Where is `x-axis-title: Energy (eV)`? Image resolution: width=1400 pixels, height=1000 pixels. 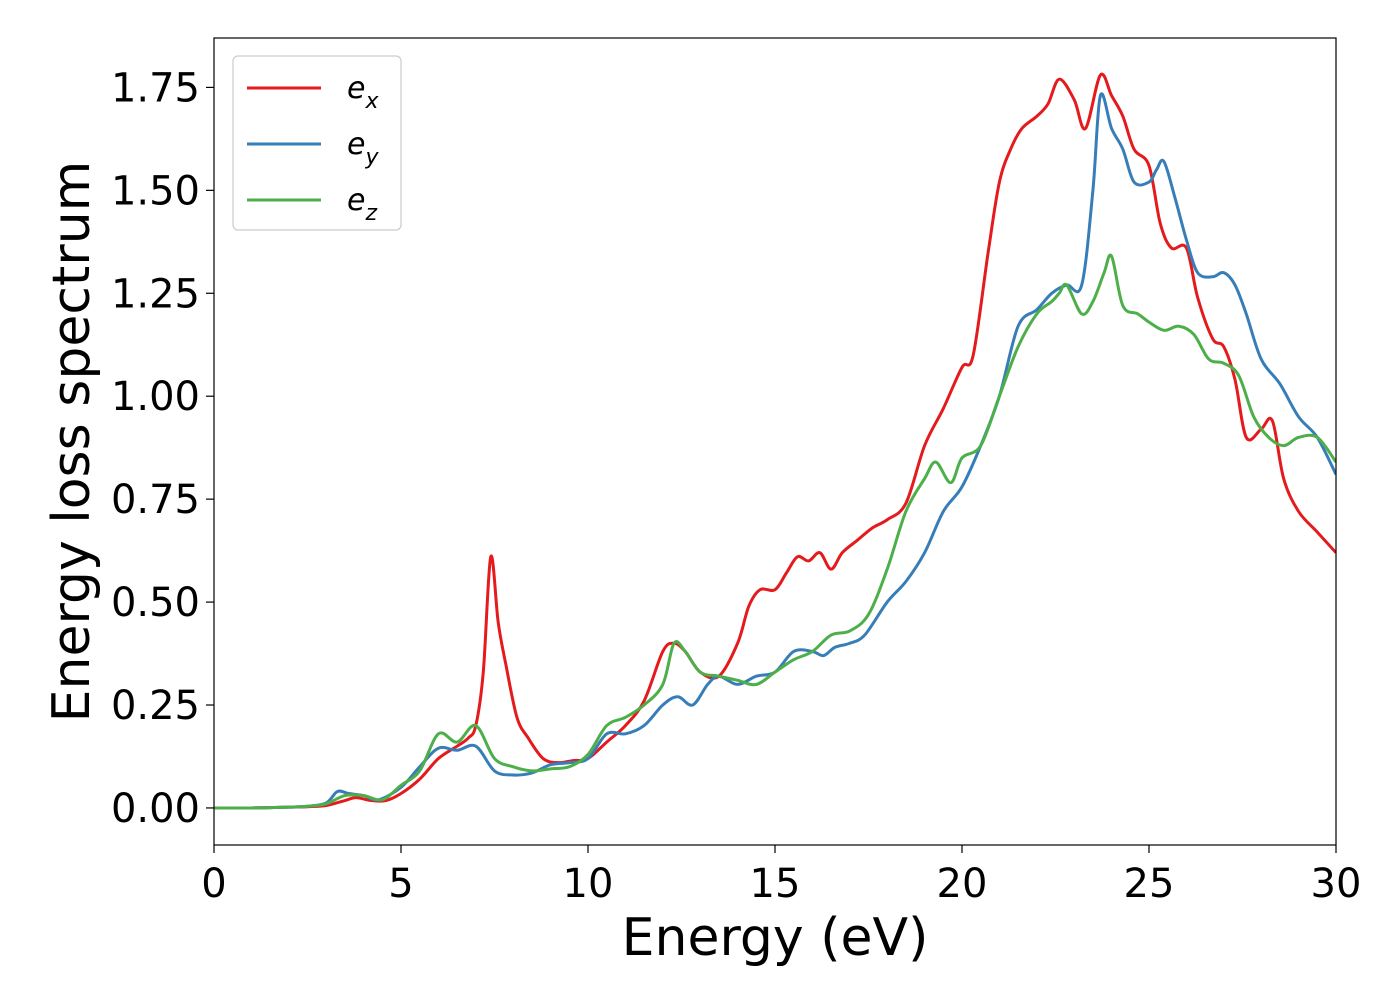
x-axis-title: Energy (eV) is located at coordinates (775, 938).